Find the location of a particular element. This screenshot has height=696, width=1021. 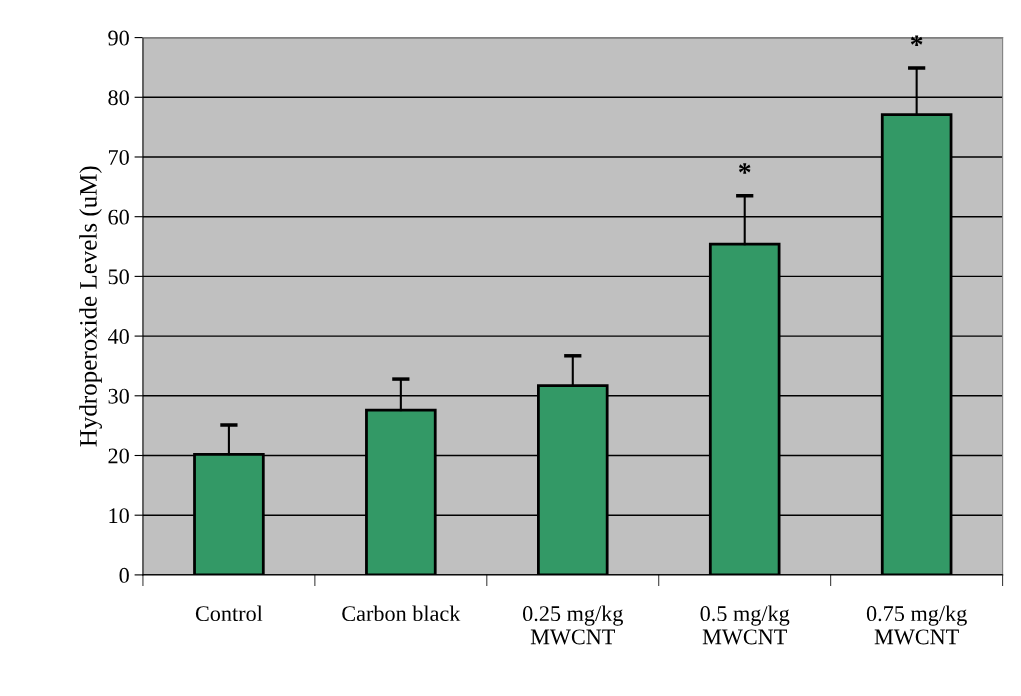

y-tick-label: 0 is located at coordinates (124, 575).